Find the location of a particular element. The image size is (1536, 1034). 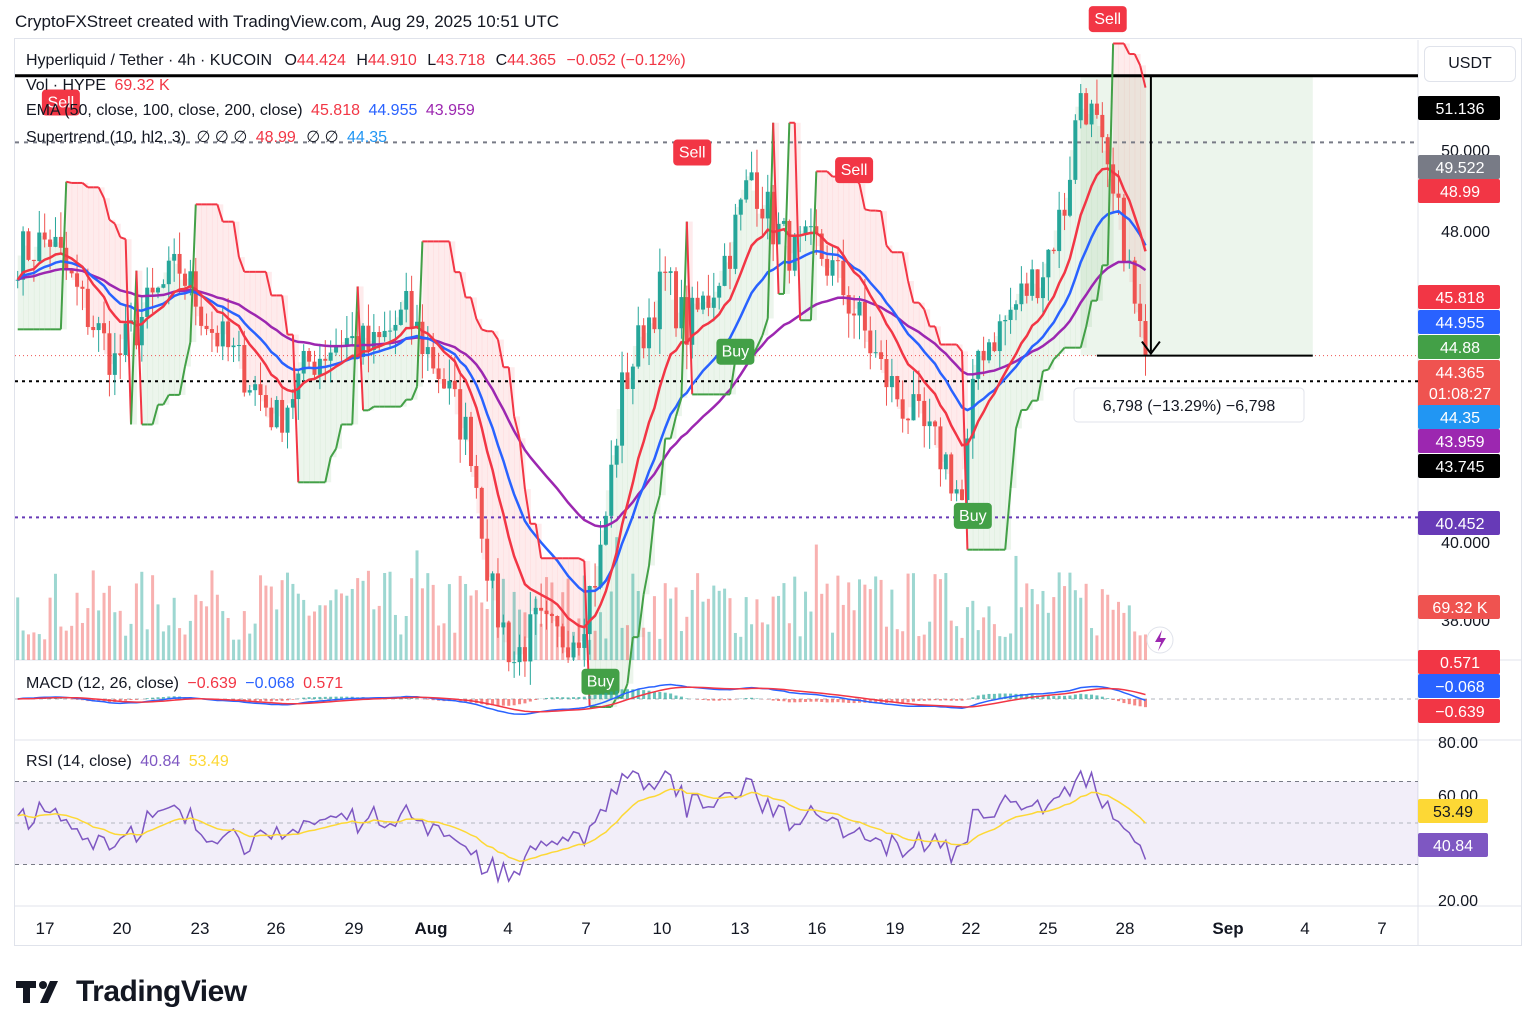

volume-label: Vol · HYPE is located at coordinates (66, 85).